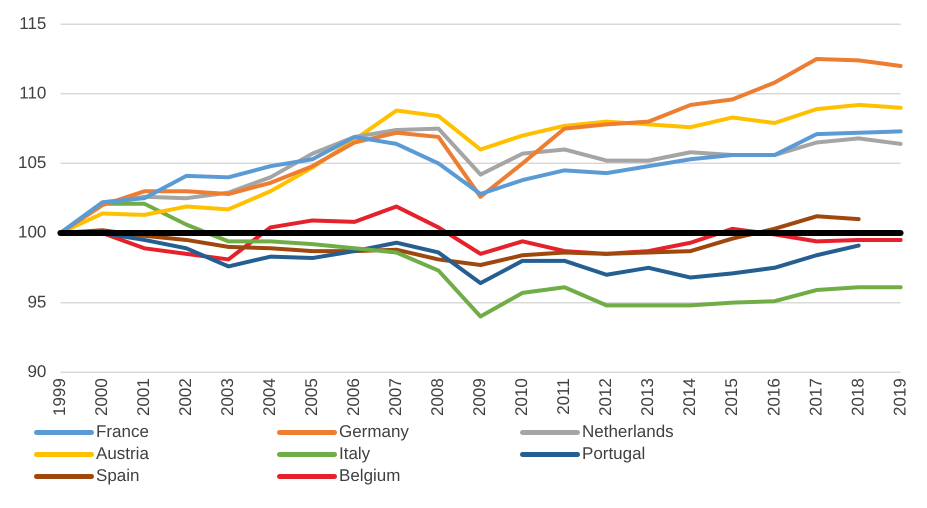 The image size is (927, 508). I want to click on x-tick-label: 2002, so click(186, 397).